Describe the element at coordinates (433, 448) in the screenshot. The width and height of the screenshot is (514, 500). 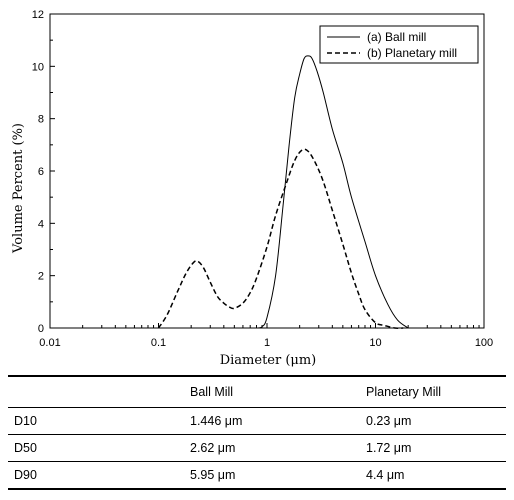
I see `planetary-mill-value: 1.72 μm` at that location.